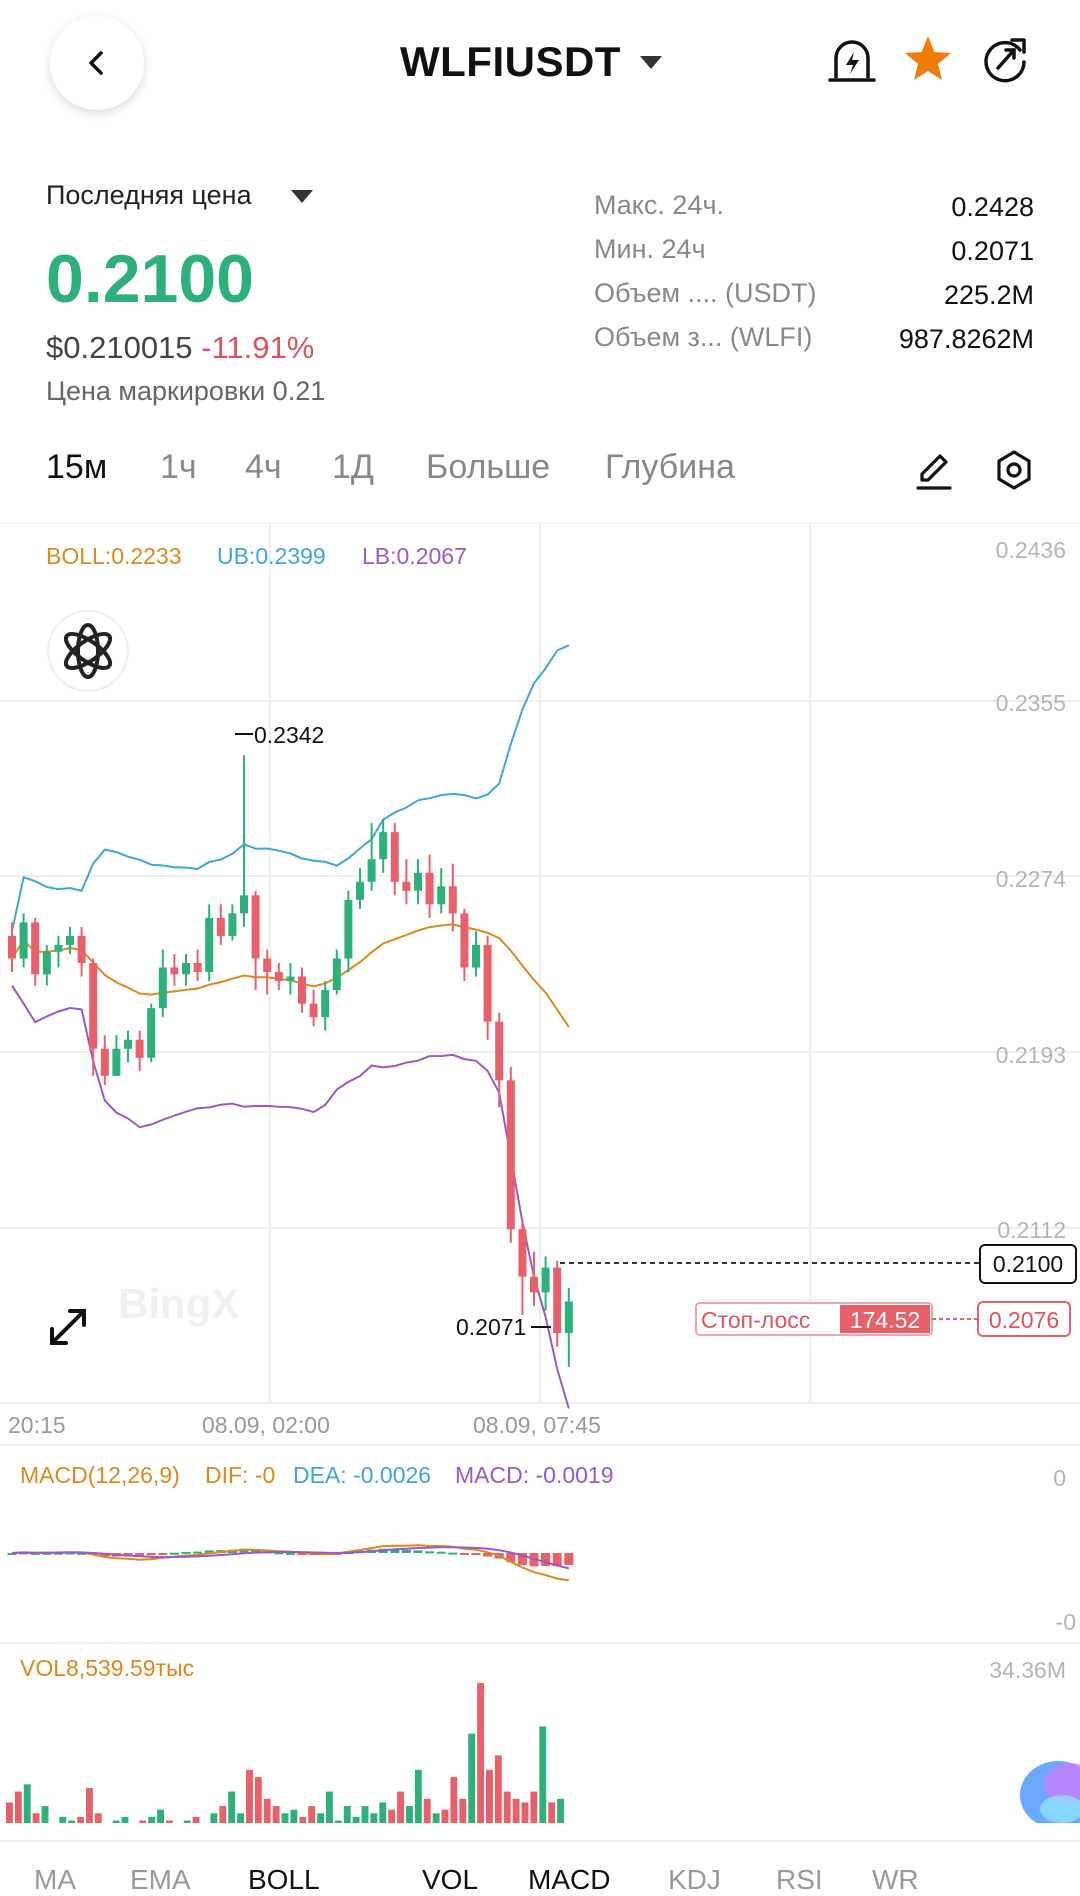  What do you see at coordinates (160, 1879) in the screenshot?
I see `tab-ema: EMA` at bounding box center [160, 1879].